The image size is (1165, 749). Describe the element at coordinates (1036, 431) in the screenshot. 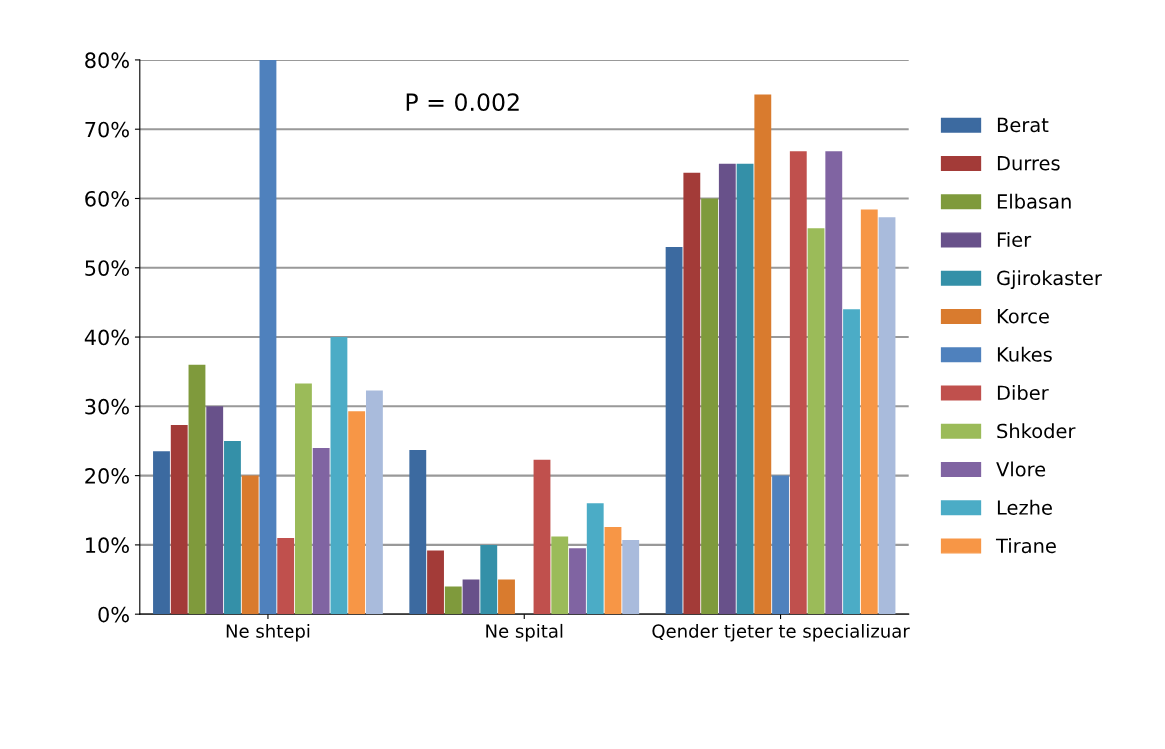

I see `legend-label: Shkoder` at that location.